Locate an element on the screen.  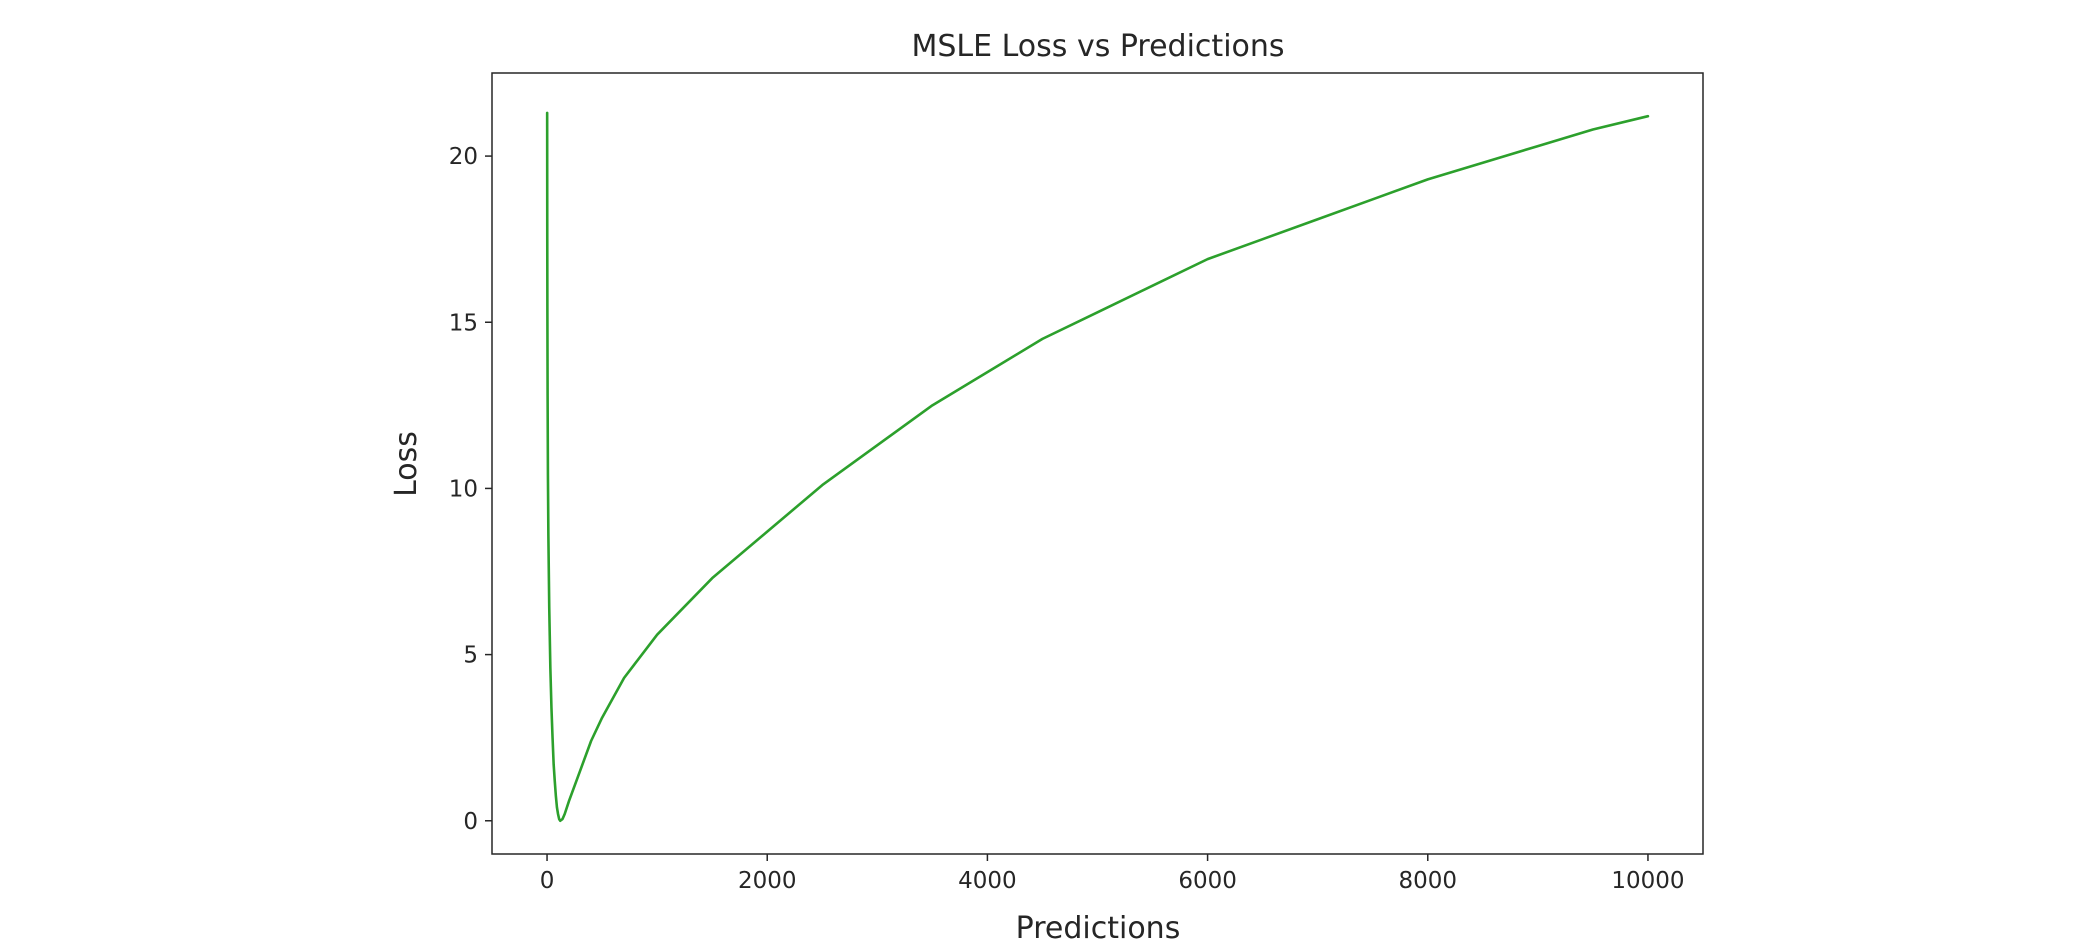
x-tick-label: 8000 is located at coordinates (1427, 881).